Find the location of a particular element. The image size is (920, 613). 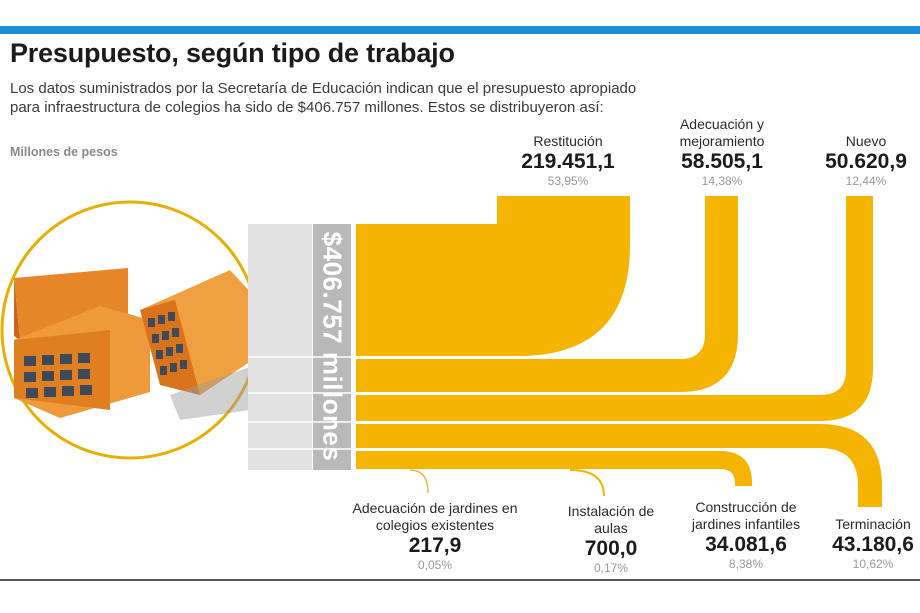

top-accent-bar is located at coordinates (460, 30).